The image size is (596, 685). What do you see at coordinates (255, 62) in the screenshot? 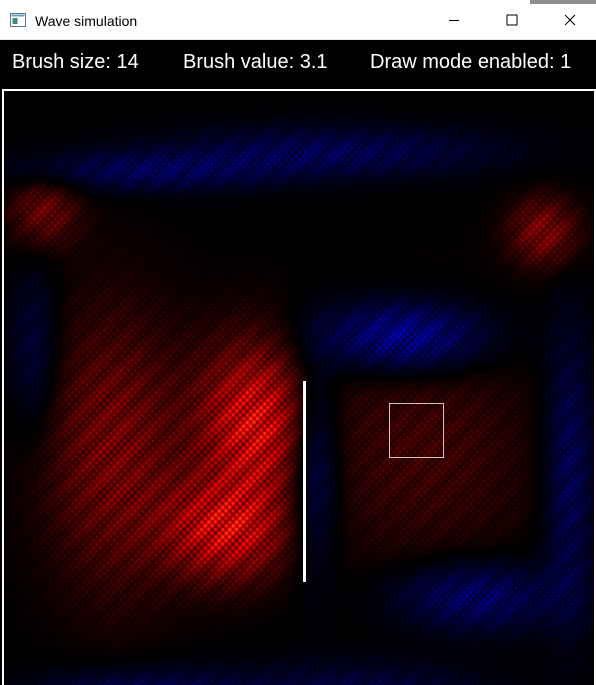
I see `brush-value-label: Brush value: 3.1` at bounding box center [255, 62].